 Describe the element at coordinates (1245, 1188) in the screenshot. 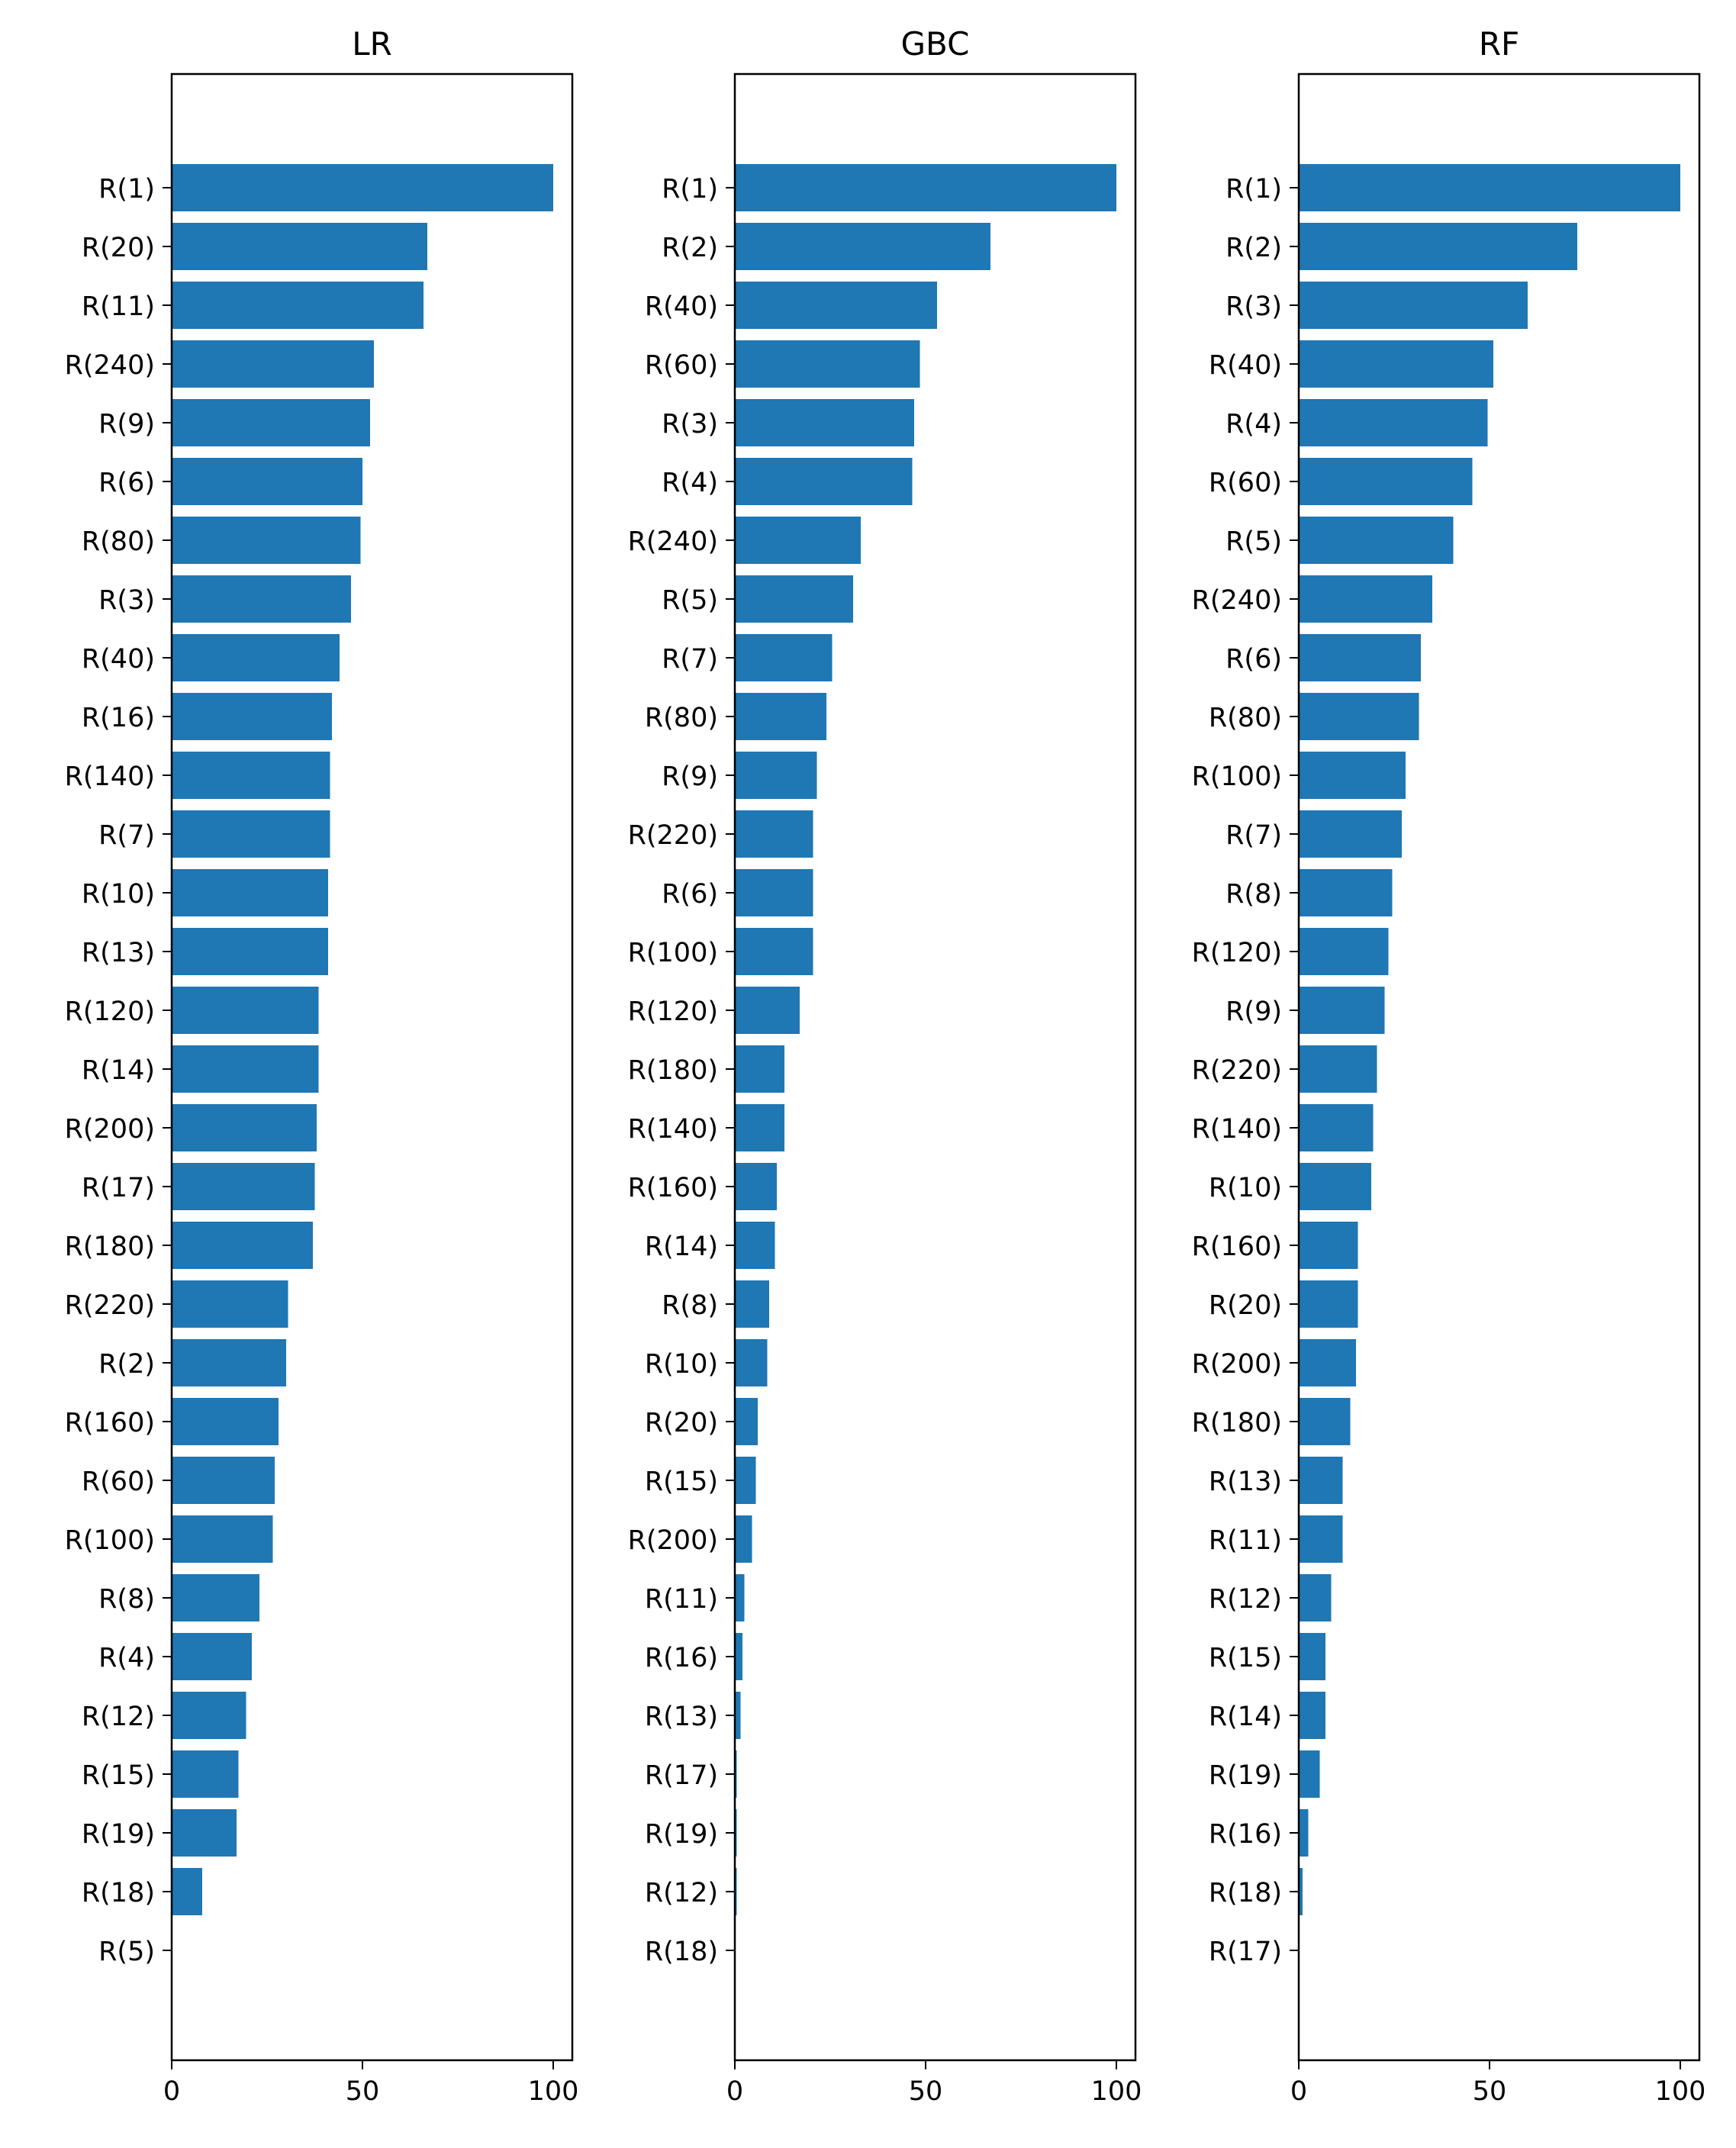

I see `y-tick-label: R(10)` at that location.